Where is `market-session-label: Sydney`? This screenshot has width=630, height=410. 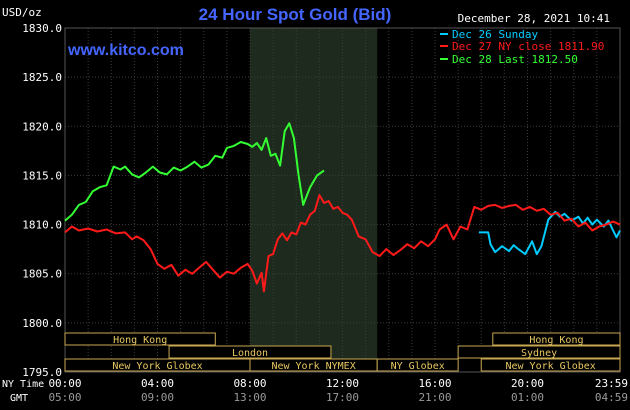
market-session-label: Sydney is located at coordinates (539, 353).